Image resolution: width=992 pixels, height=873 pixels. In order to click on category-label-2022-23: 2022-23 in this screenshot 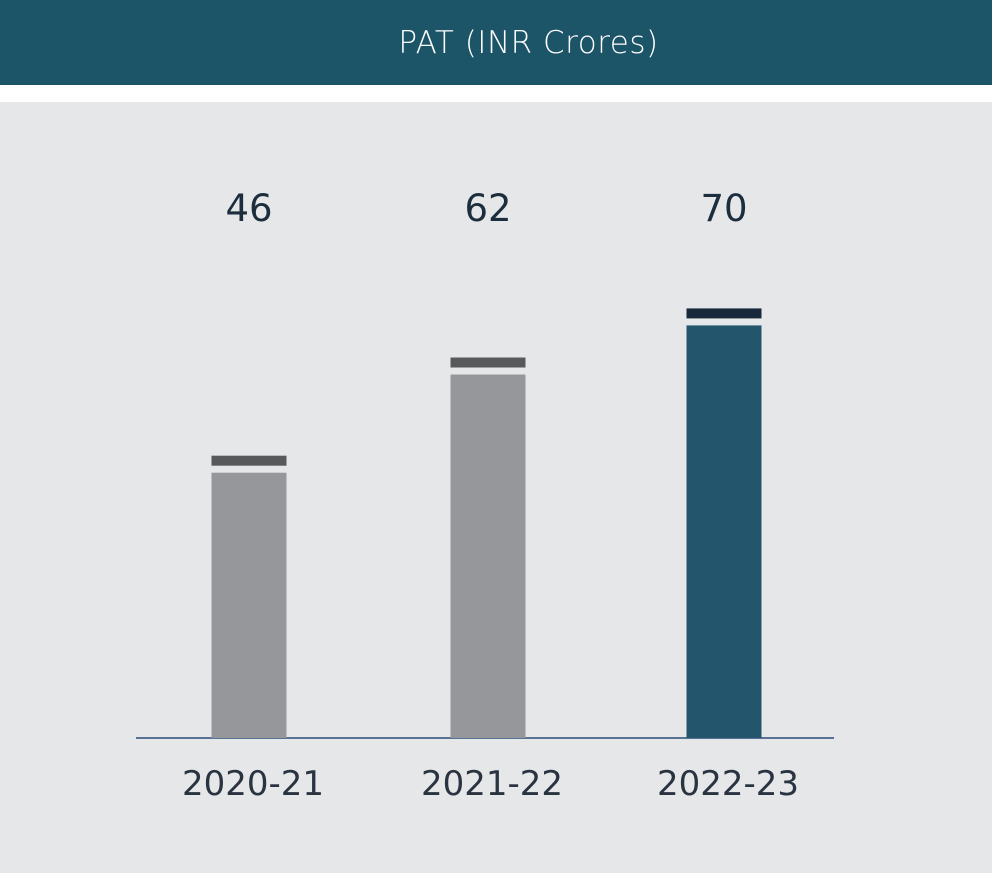, I will do `click(728, 784)`.